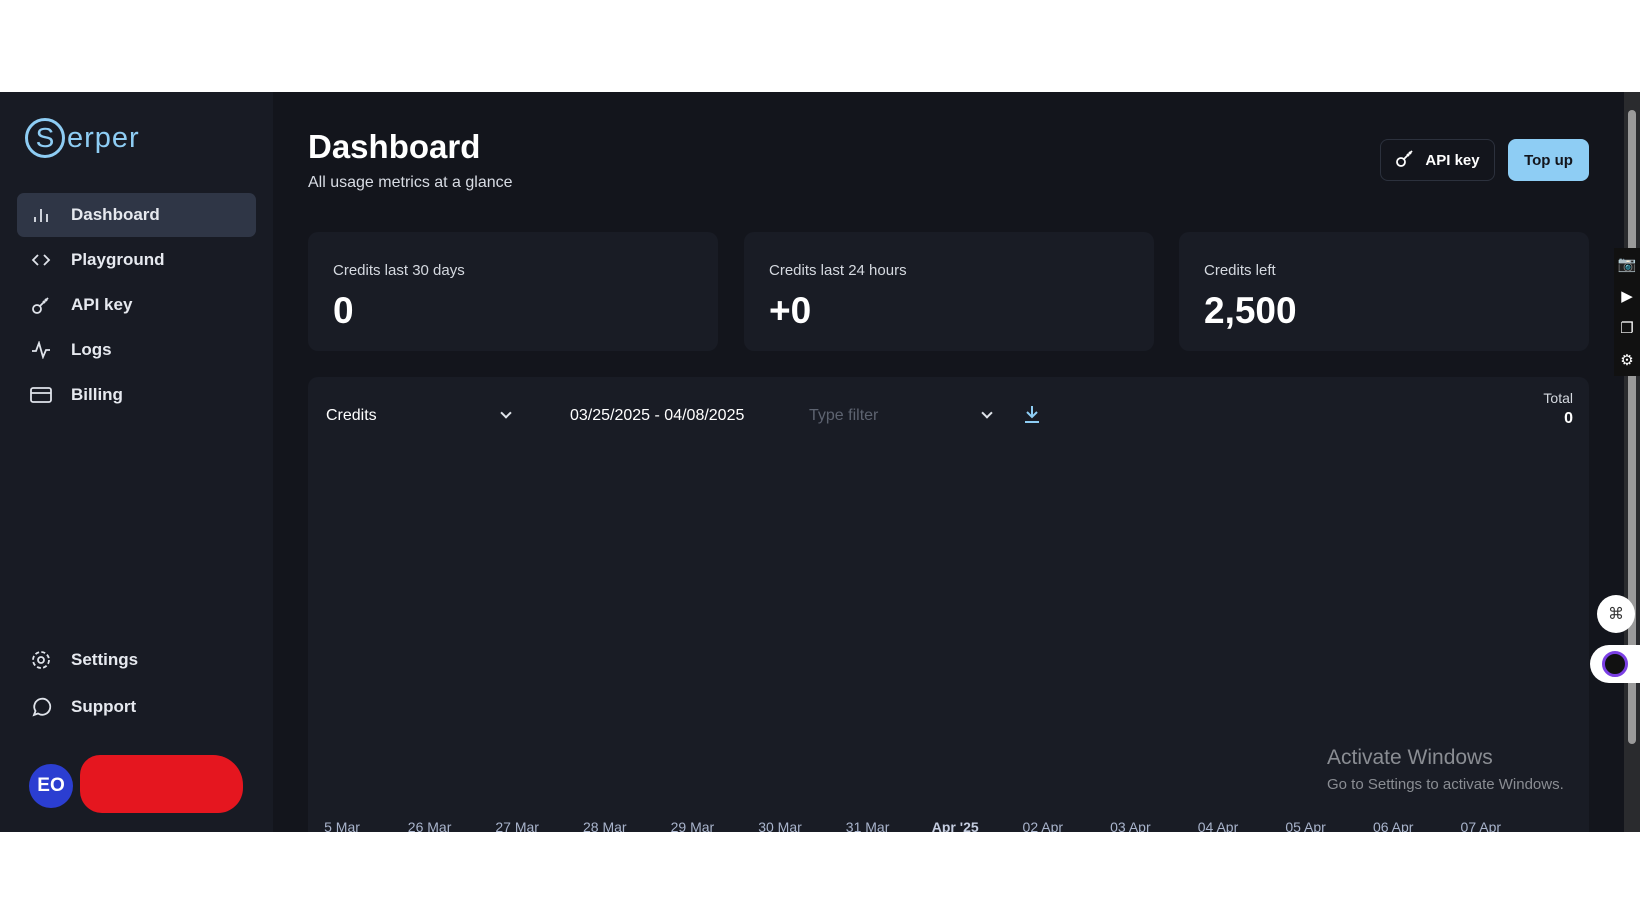  What do you see at coordinates (1627, 328) in the screenshot?
I see `windows-icon: ❐` at bounding box center [1627, 328].